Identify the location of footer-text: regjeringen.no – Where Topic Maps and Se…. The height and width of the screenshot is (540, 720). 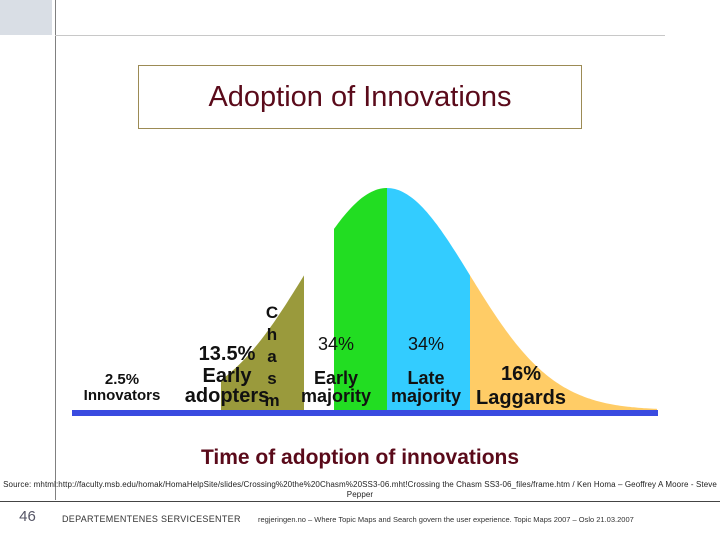
(446, 519).